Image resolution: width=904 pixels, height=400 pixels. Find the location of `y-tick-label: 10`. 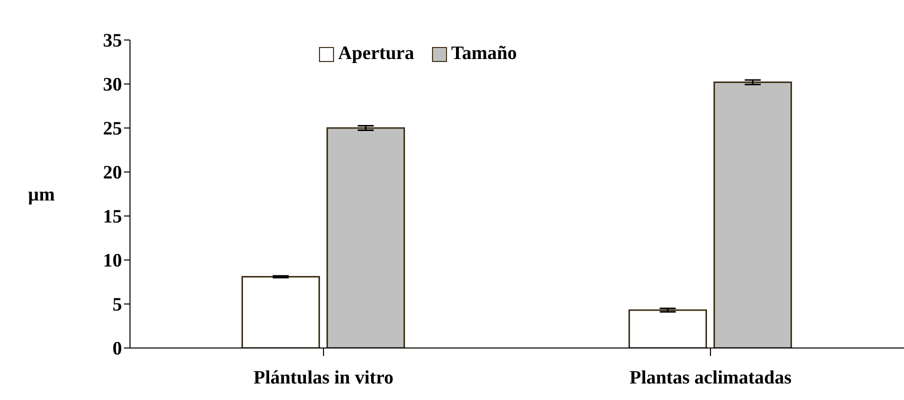

y-tick-label: 10 is located at coordinates (112, 261).